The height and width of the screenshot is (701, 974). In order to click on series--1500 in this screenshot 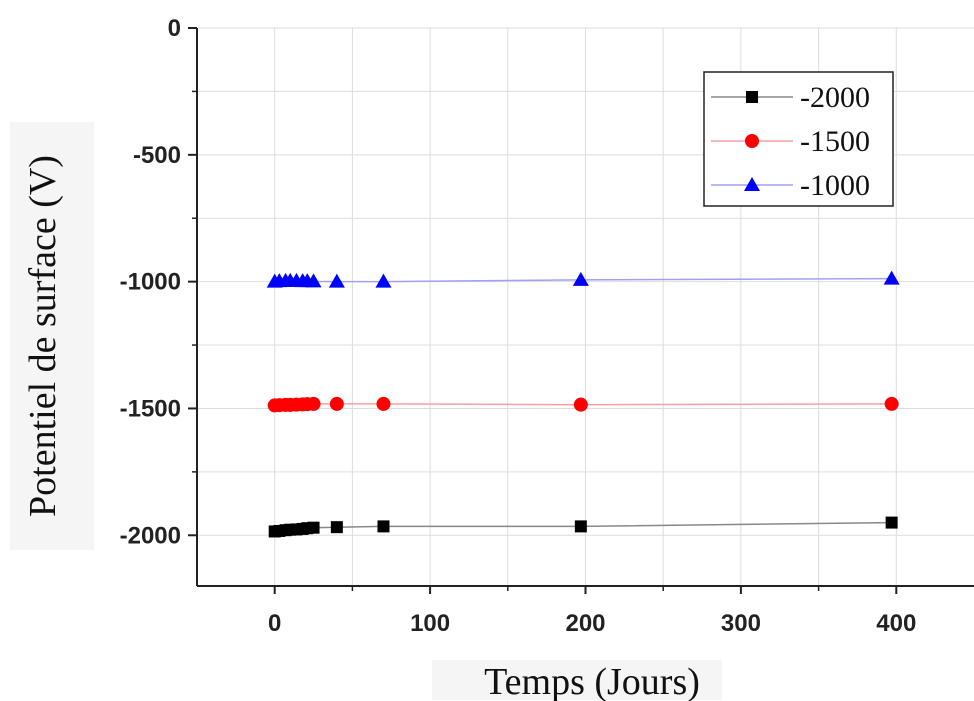, I will do `click(583, 404)`.